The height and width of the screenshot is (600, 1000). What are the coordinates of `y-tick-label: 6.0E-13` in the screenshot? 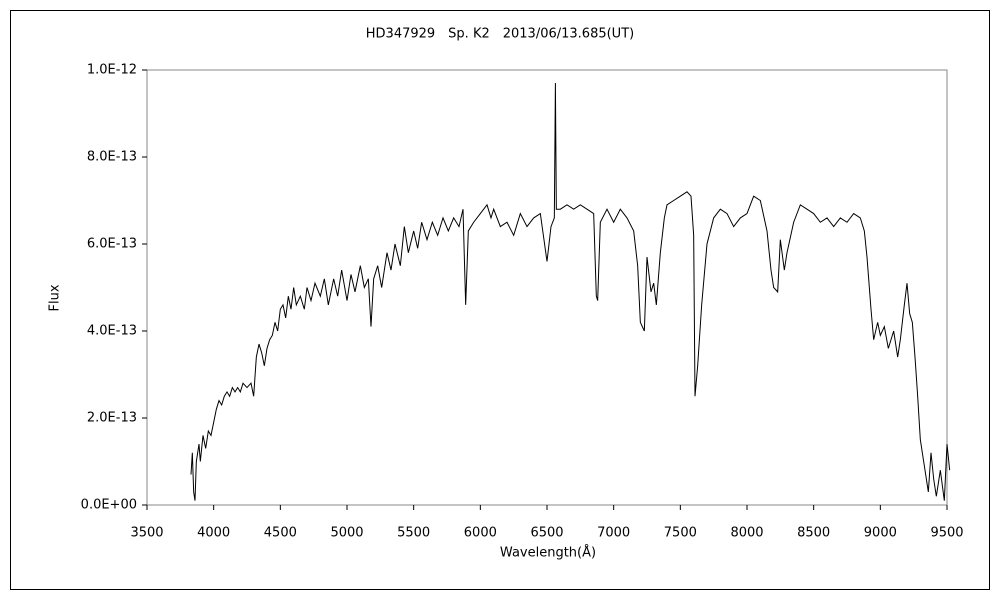 It's located at (112, 244).